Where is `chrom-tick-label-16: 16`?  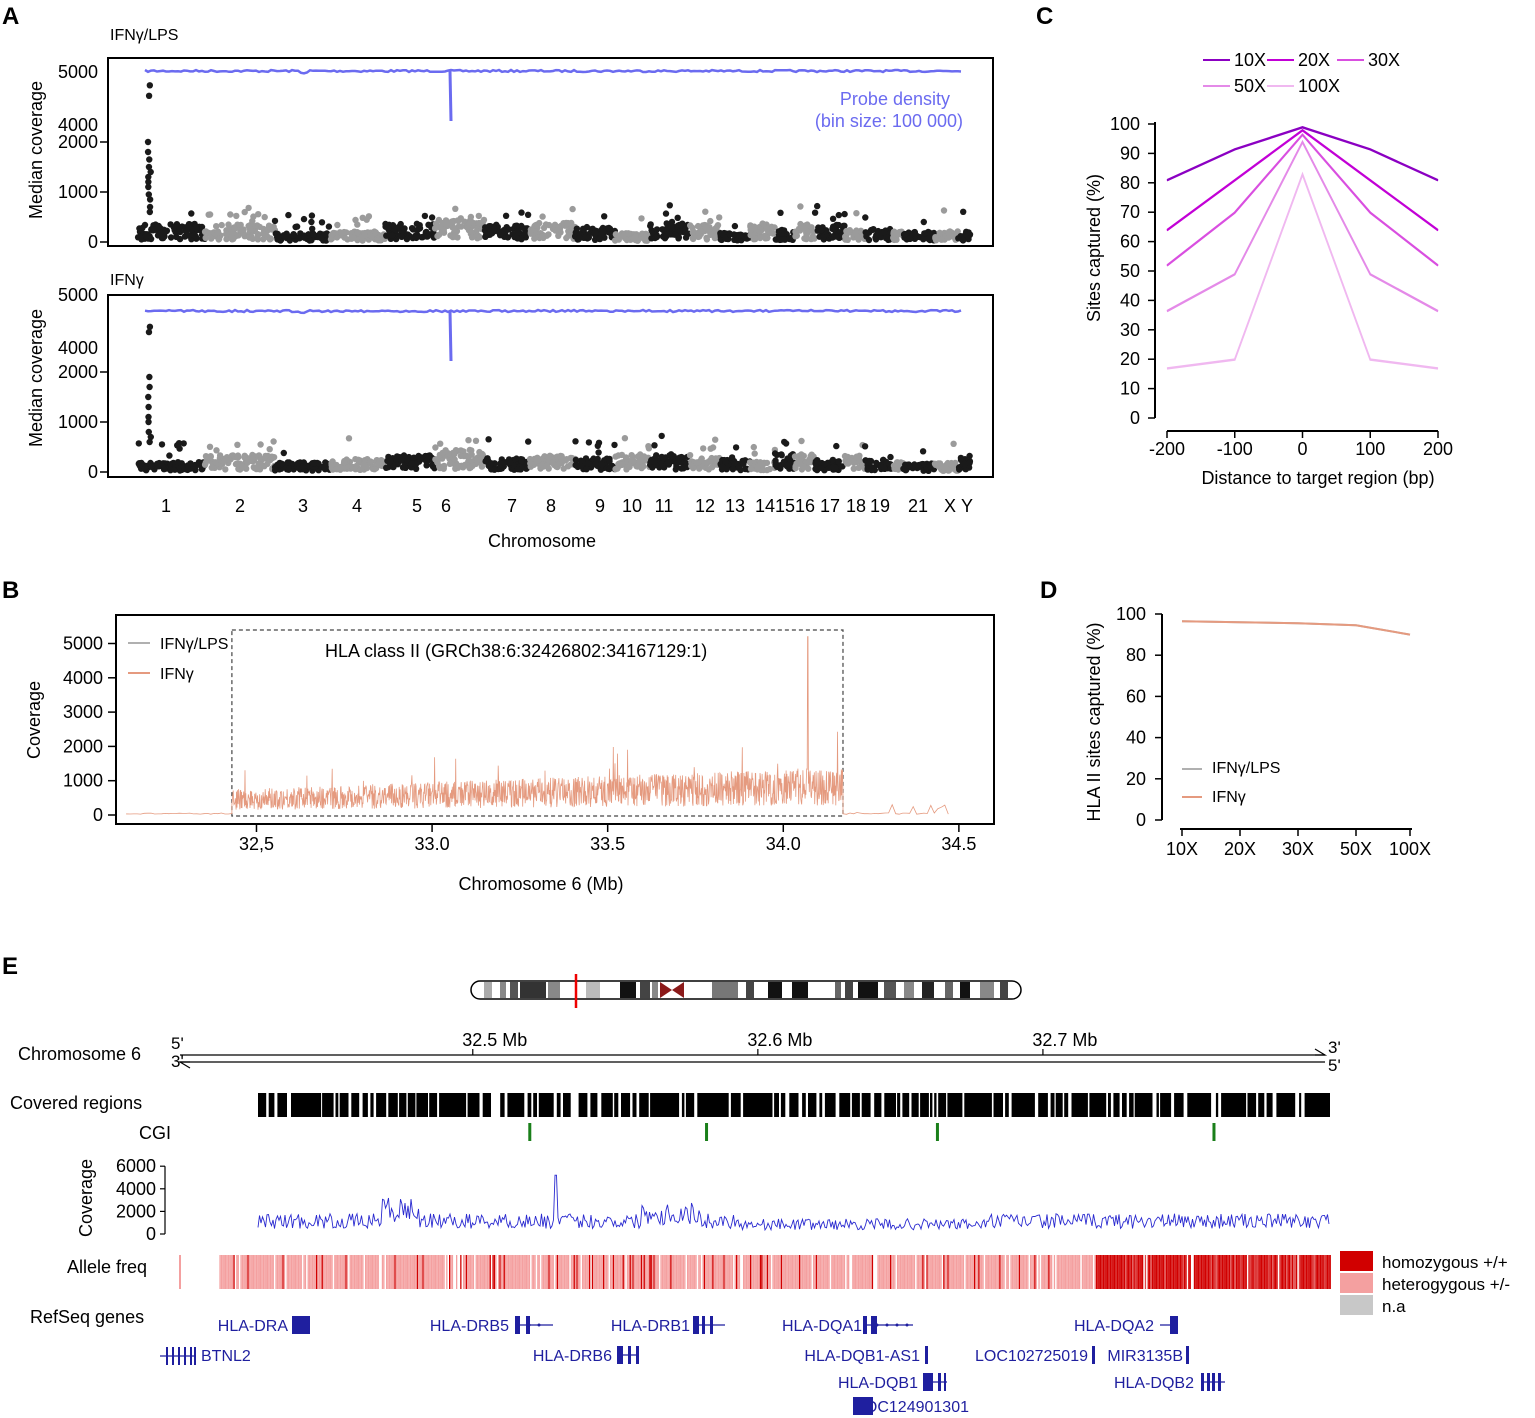 chrom-tick-label-16: 16 is located at coordinates (805, 506).